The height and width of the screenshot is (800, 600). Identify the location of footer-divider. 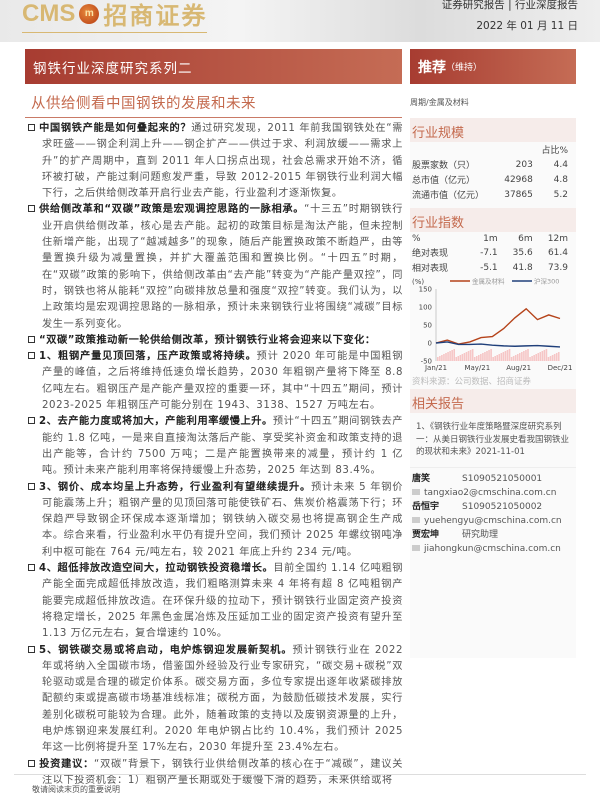
(300, 774).